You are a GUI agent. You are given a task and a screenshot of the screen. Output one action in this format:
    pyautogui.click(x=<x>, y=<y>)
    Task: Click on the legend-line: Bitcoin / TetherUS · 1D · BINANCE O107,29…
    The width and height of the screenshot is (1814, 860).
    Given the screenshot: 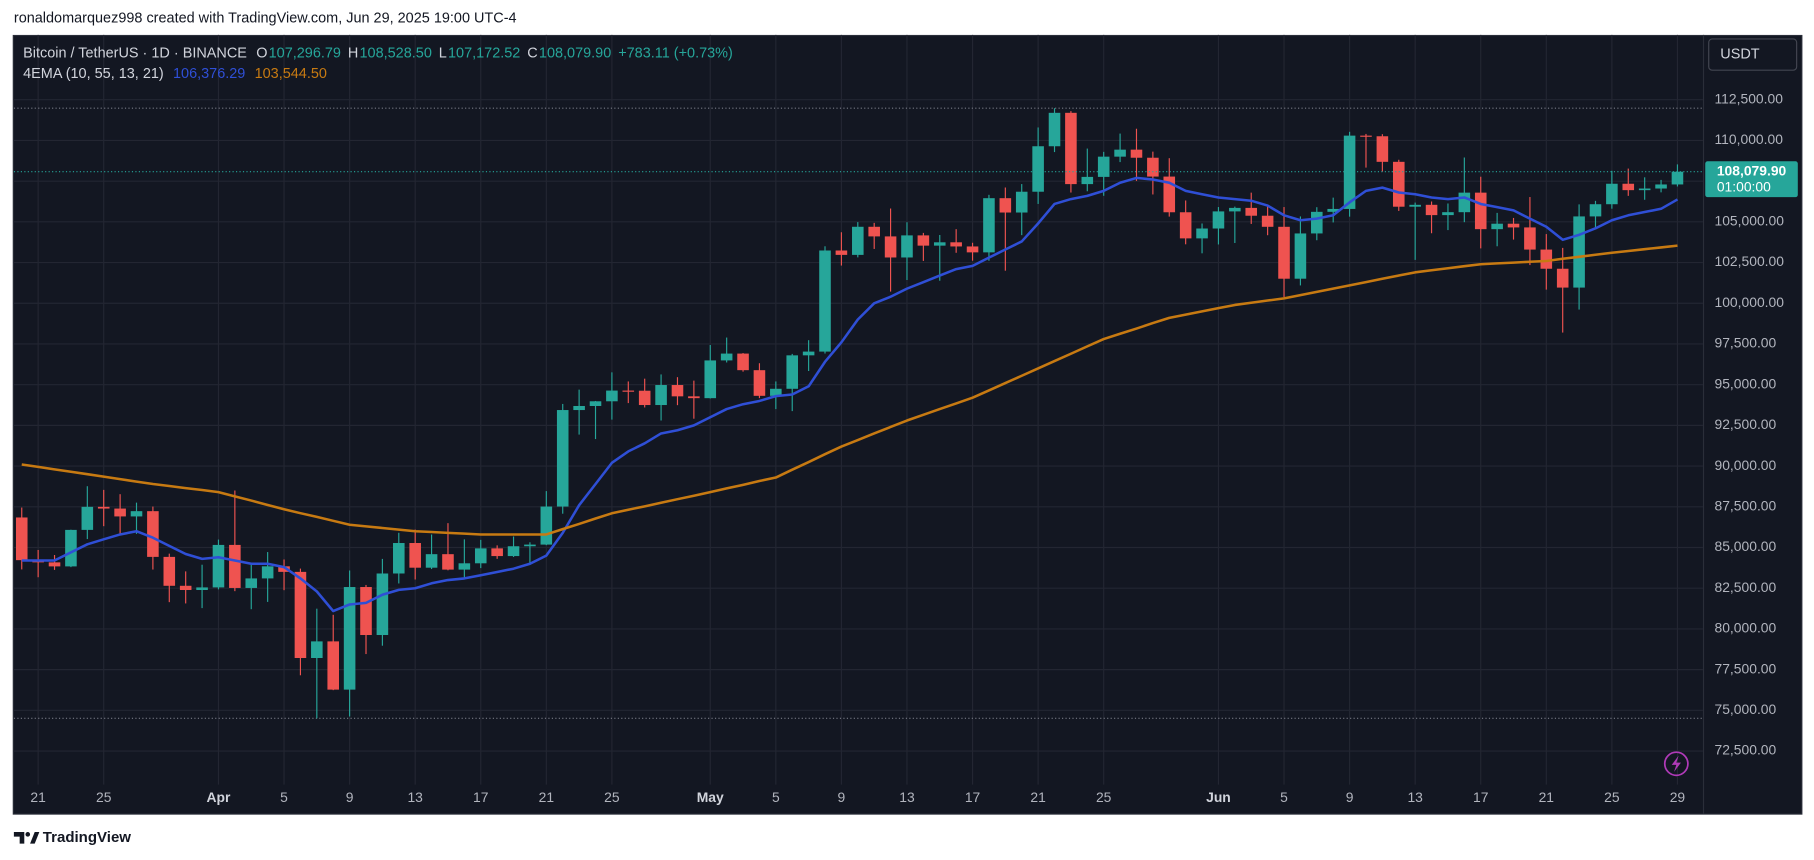 What is the action you would take?
    pyautogui.click(x=378, y=53)
    